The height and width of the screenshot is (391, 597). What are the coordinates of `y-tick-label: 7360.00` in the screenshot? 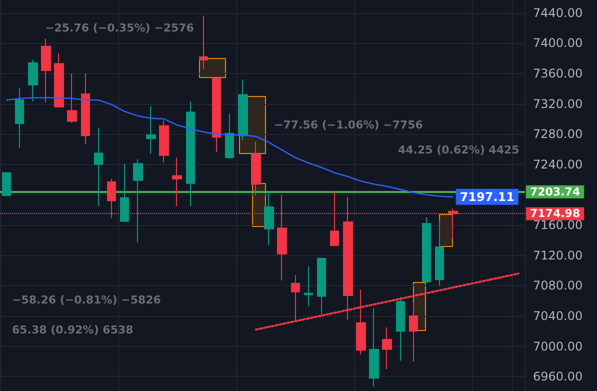 It's located at (558, 73).